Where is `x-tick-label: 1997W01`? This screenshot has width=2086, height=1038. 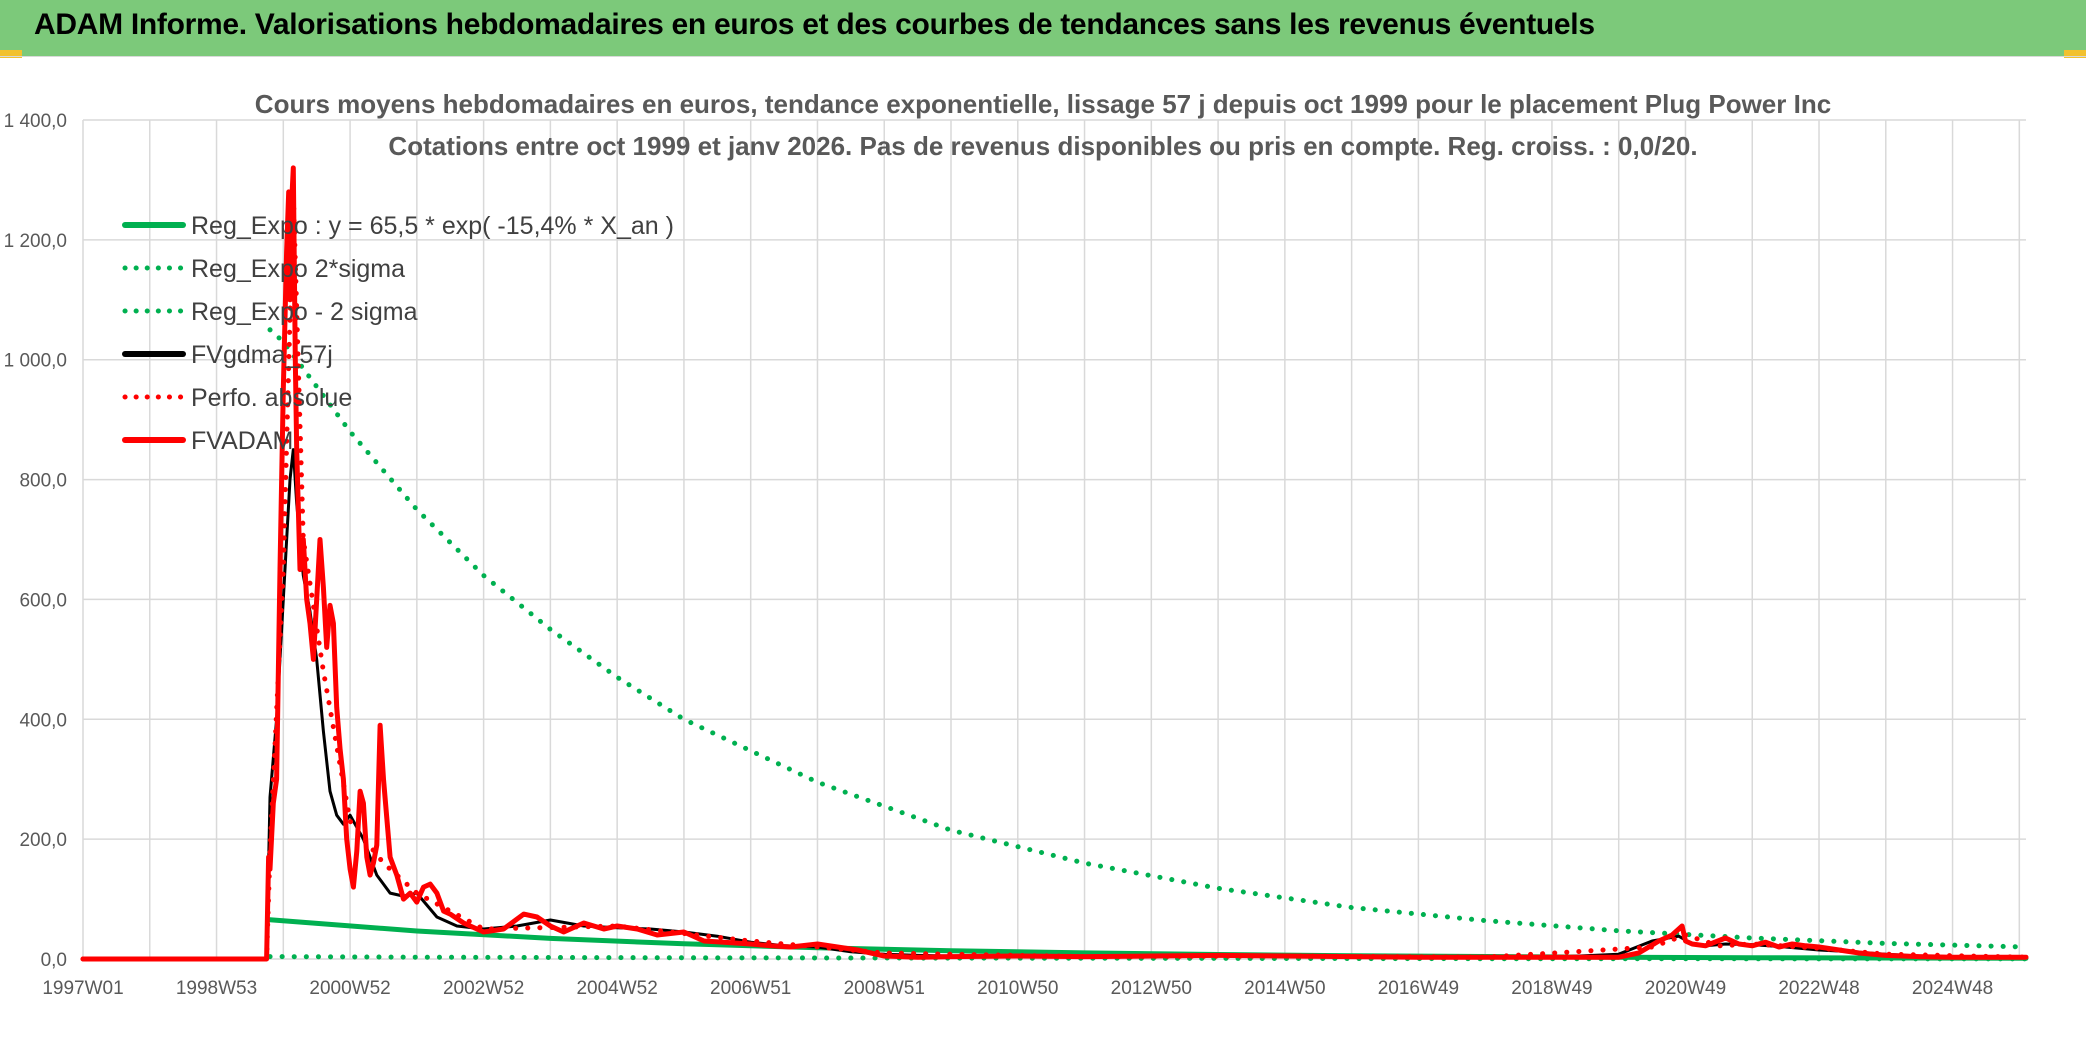
x-tick-label: 1997W01 is located at coordinates (82, 988).